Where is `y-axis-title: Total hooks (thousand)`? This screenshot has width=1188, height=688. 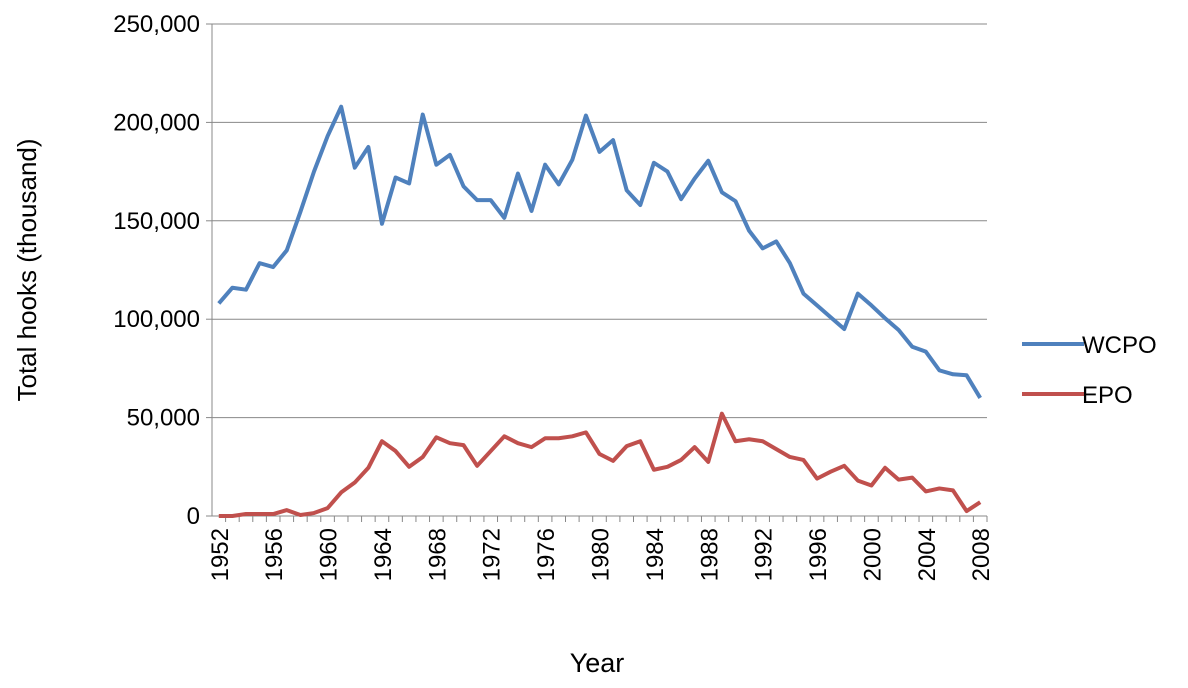 y-axis-title: Total hooks (thousand) is located at coordinates (27, 269).